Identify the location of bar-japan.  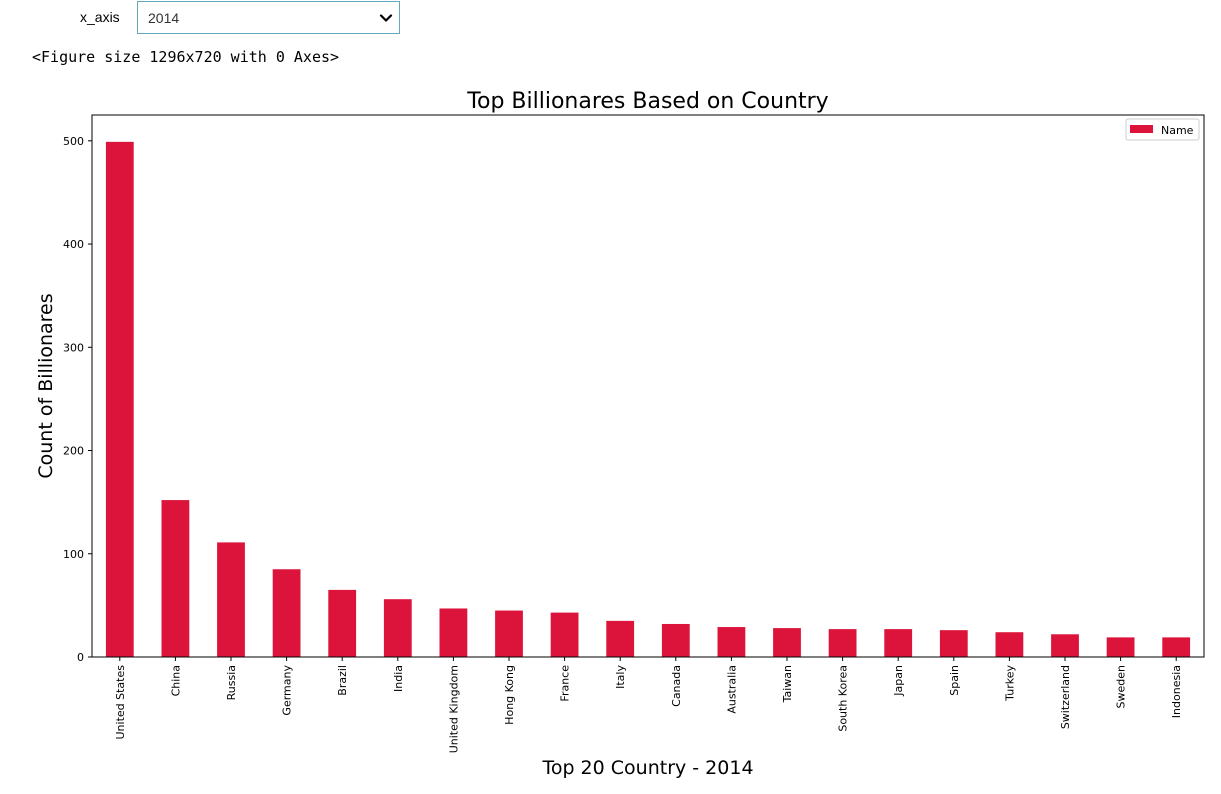
(898, 643).